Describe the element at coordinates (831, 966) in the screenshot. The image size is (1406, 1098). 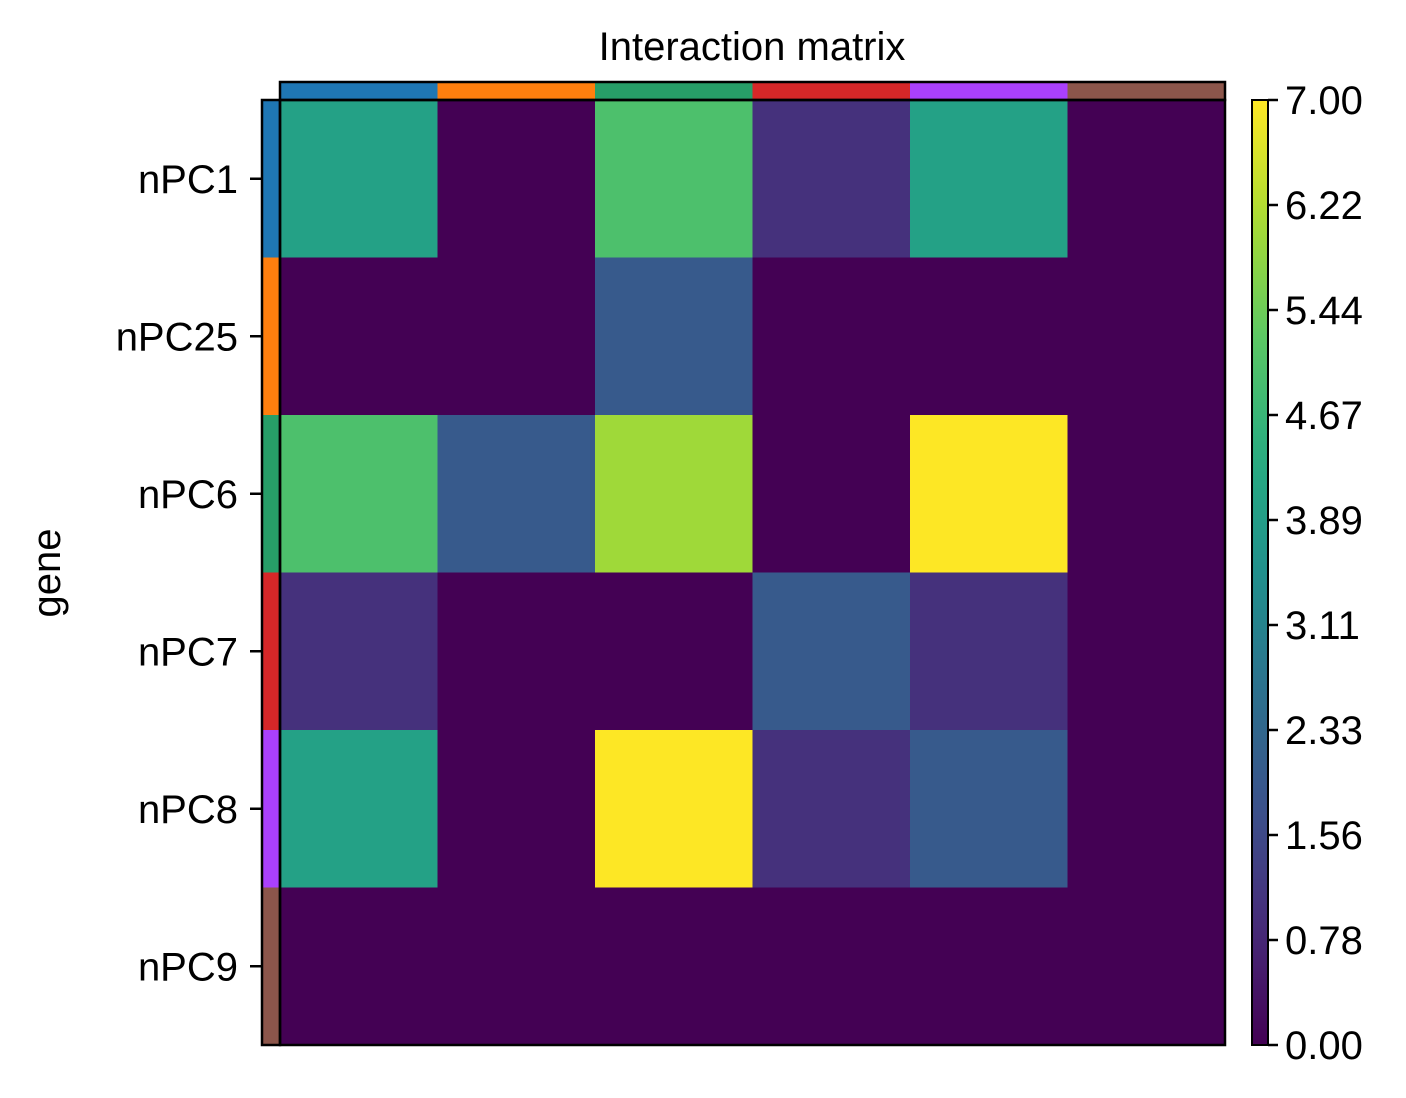
I see `heatmap-cell-nPC9-col4` at that location.